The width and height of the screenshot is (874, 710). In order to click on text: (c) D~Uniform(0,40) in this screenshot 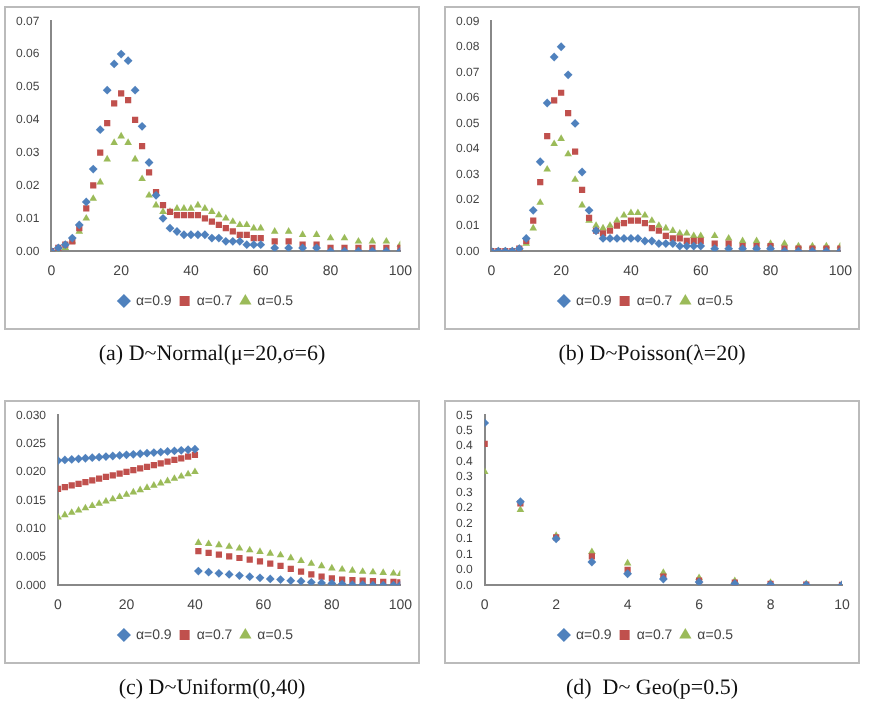, I will do `click(212, 688)`.